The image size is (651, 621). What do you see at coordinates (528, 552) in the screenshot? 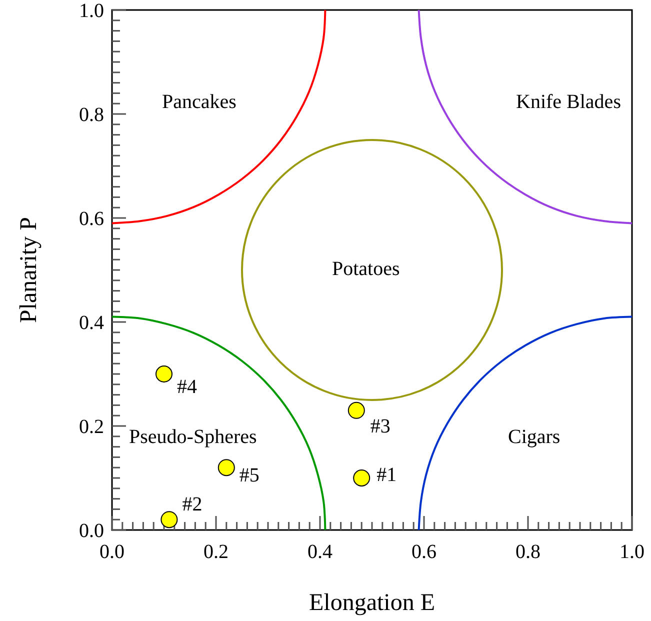
I see `x-tick-label: 0.8` at bounding box center [528, 552].